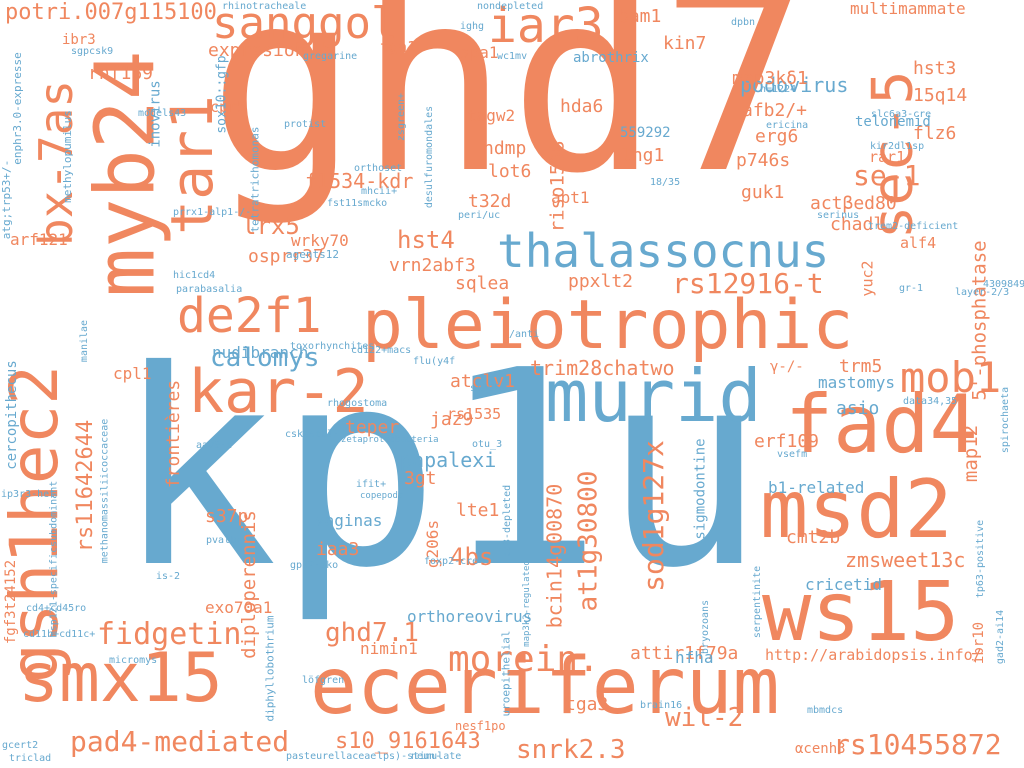 Image resolution: width=1024 pixels, height=768 pixels. Describe the element at coordinates (587, 704) in the screenshot. I see `word-tga3: tga3` at that location.